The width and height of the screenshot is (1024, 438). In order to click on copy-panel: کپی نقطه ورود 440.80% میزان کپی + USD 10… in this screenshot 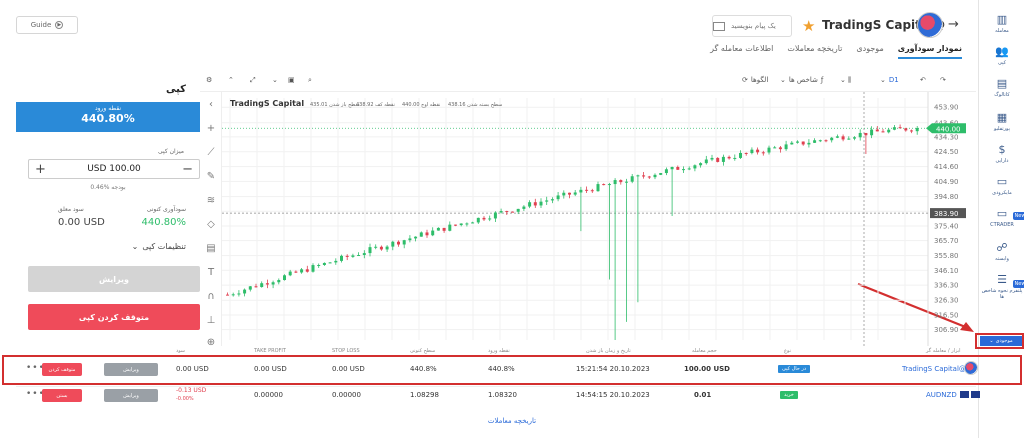, I will do `click(108, 208)`.